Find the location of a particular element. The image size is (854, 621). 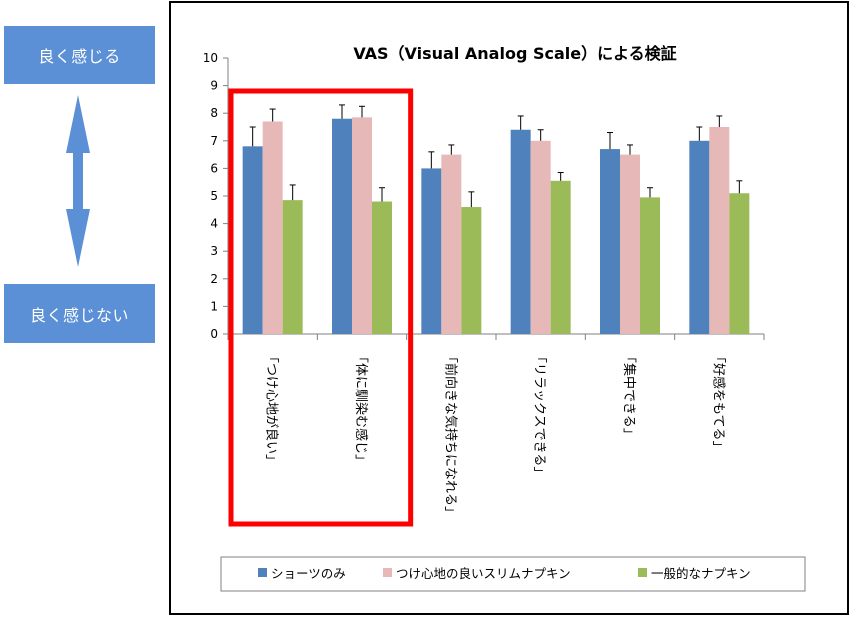

y-tick-label: 8 is located at coordinates (214, 113).